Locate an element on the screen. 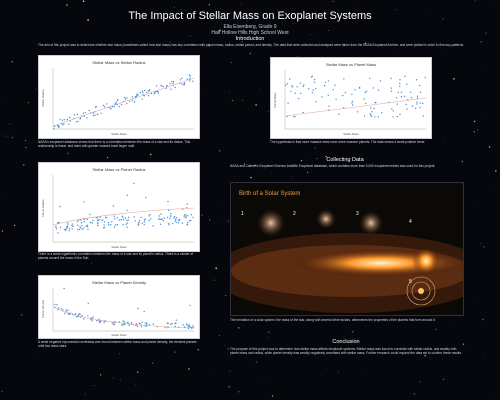  step-number: 2 is located at coordinates (294, 214).